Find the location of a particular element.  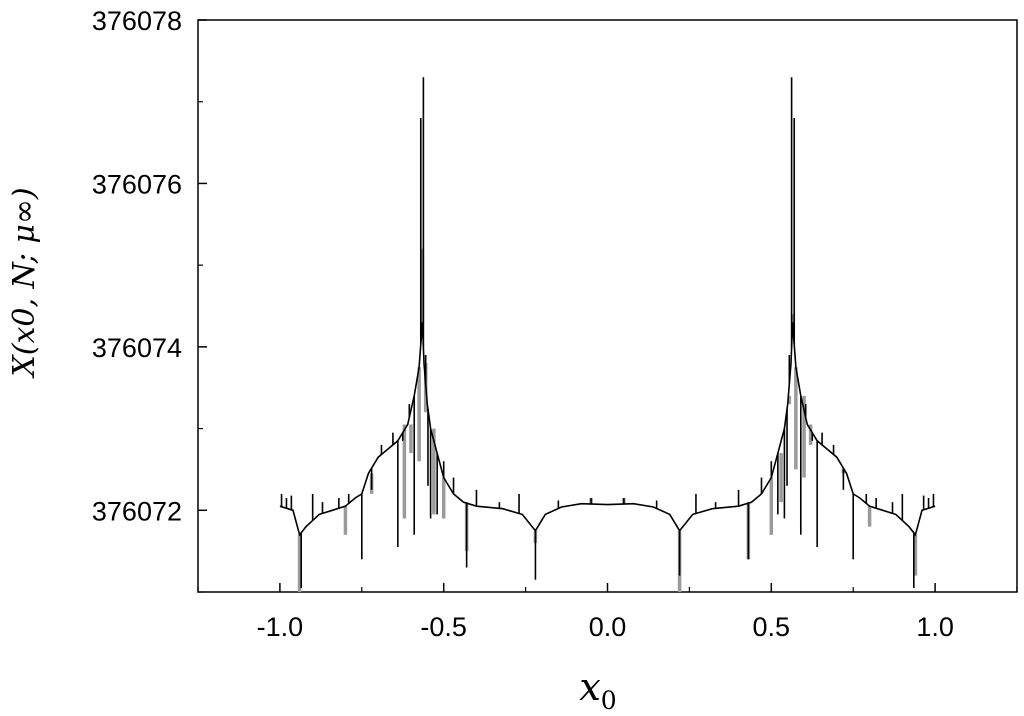

y-tick-label-3: 376078 is located at coordinates (137, 21).